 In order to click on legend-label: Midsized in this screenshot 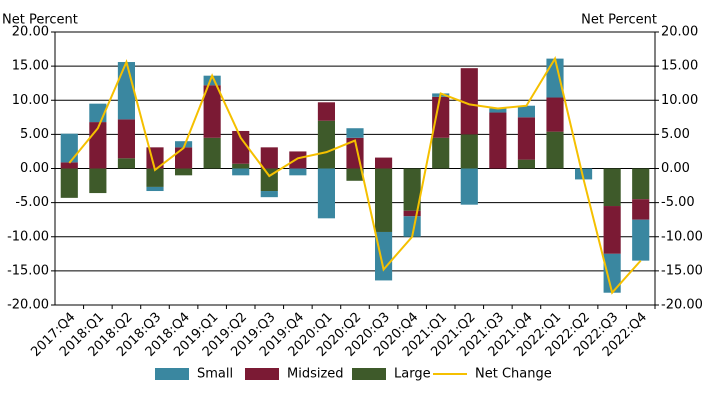, I will do `click(315, 374)`.